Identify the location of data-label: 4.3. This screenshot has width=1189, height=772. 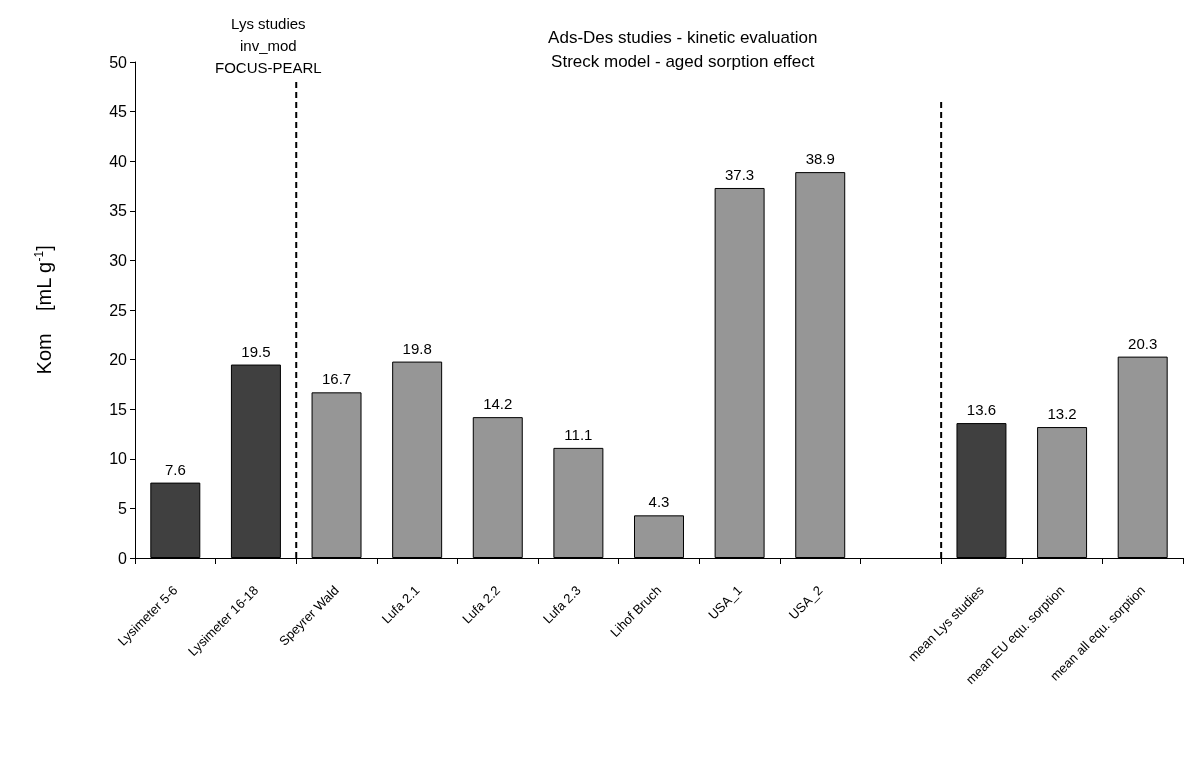
(659, 502).